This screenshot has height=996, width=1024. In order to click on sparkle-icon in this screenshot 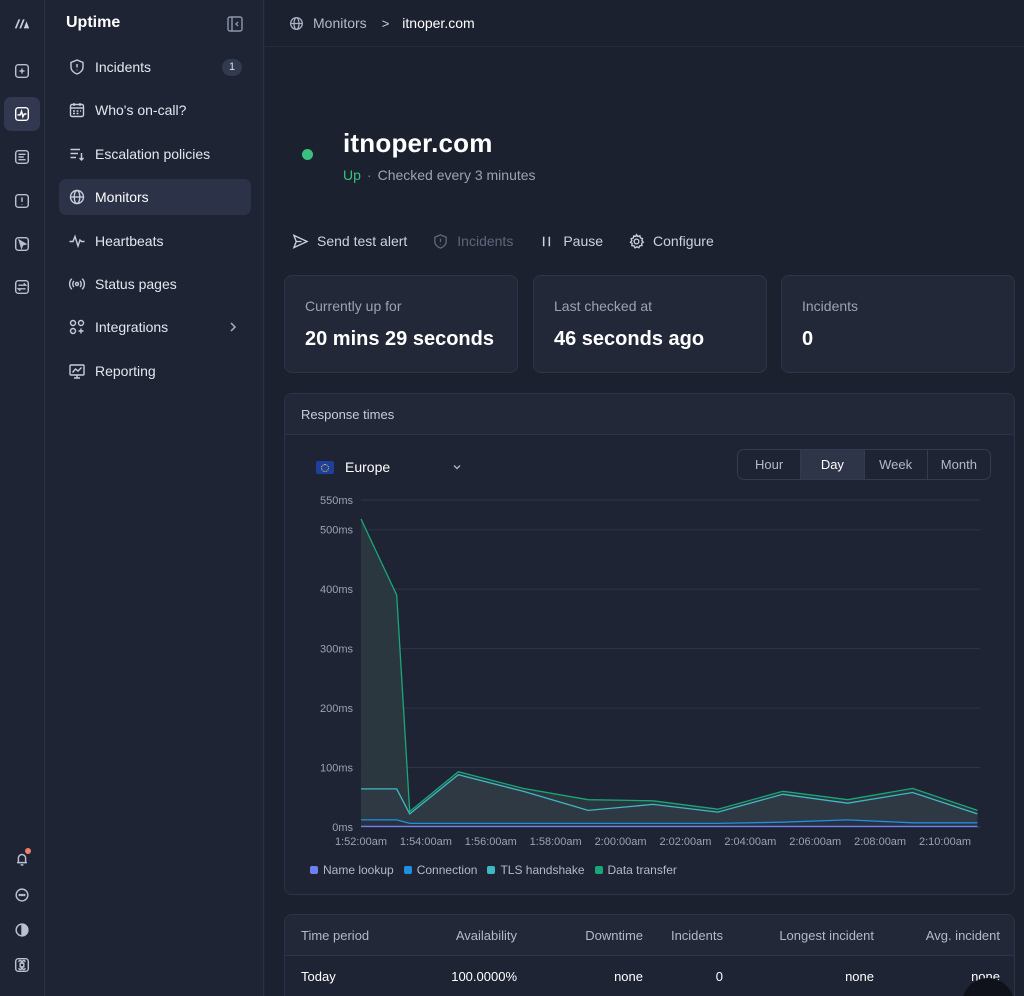, I will do `click(22, 71)`.